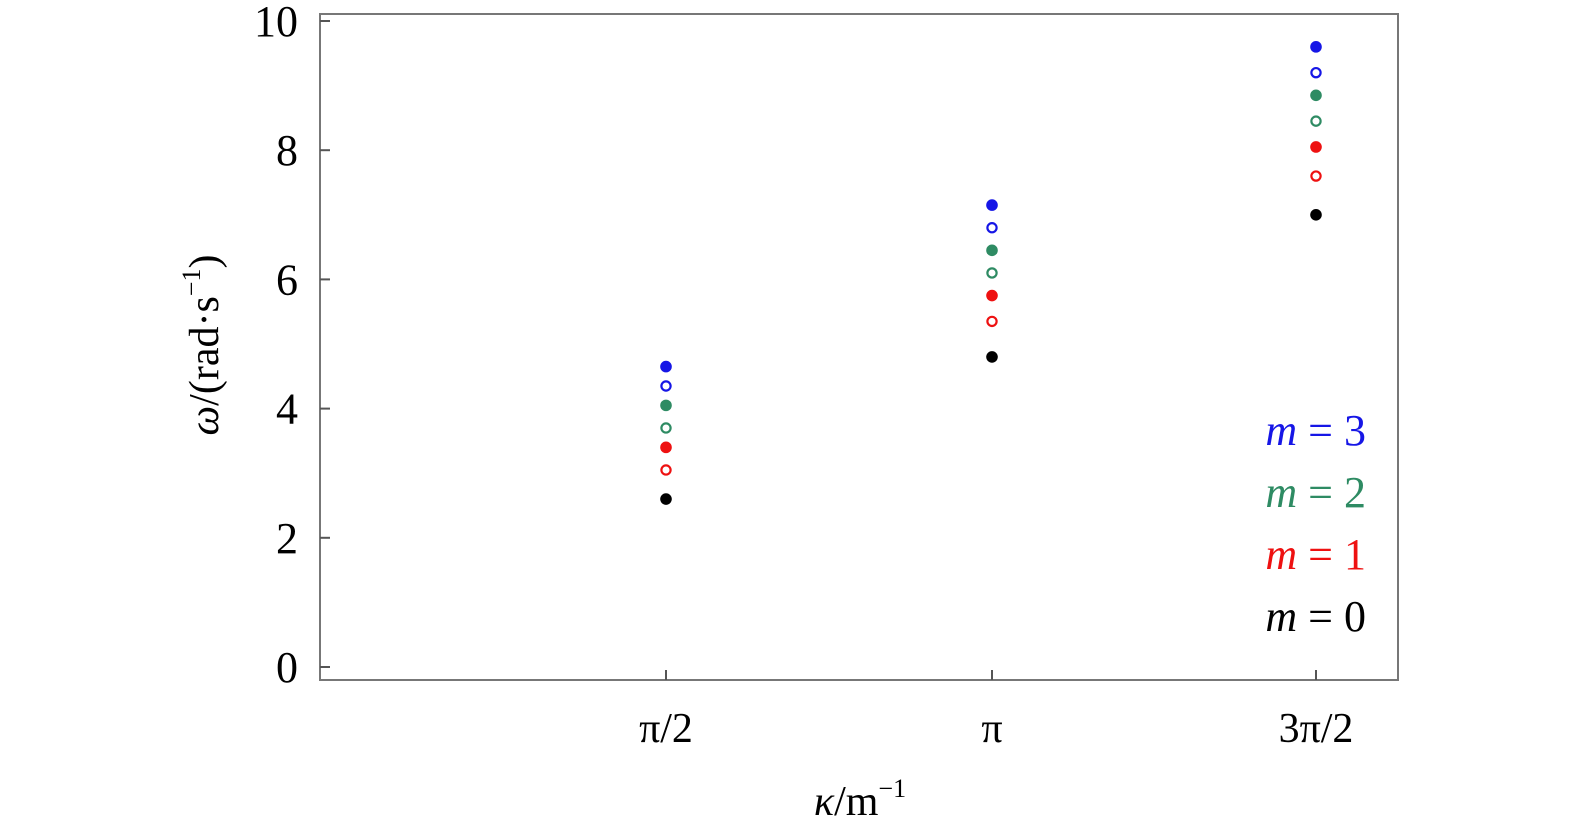 This screenshot has width=1575, height=833. I want to click on x-tick-label: π, so click(991, 729).